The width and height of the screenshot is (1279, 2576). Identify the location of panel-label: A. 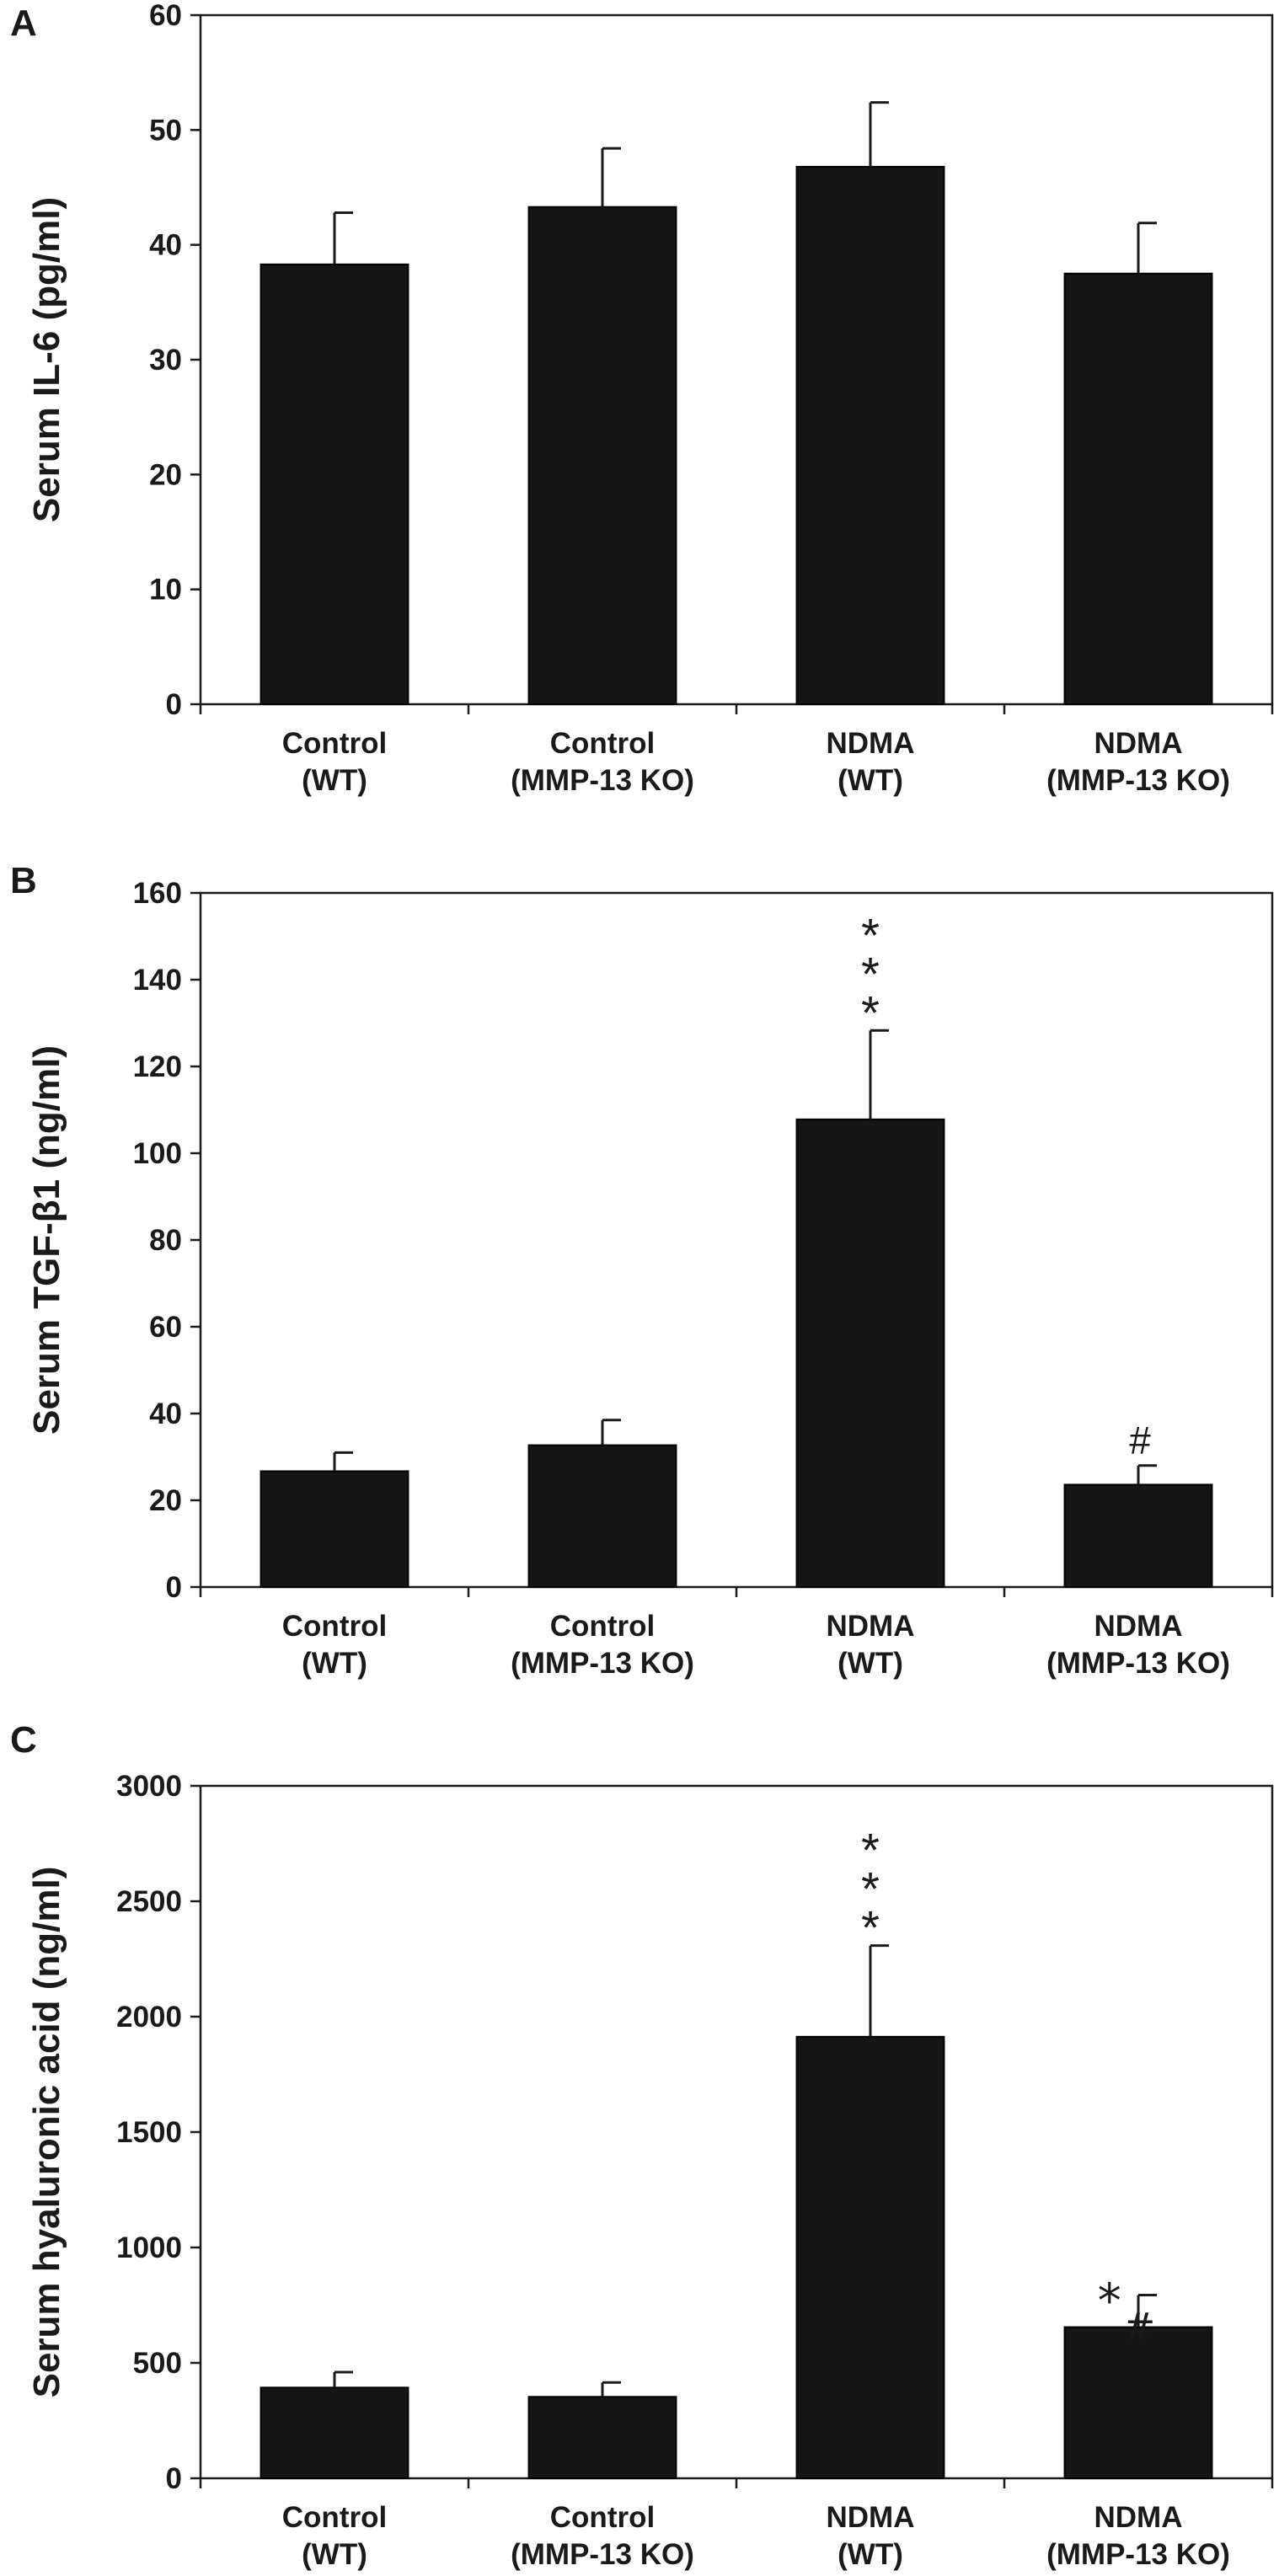
(23, 23).